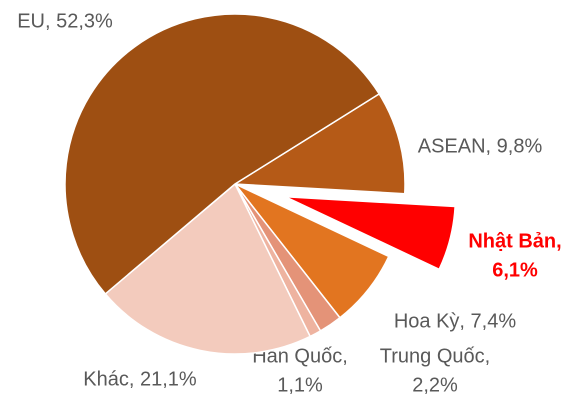 This screenshot has height=403, width=576. I want to click on data-label: Hàn Quốc,, so click(300, 356).